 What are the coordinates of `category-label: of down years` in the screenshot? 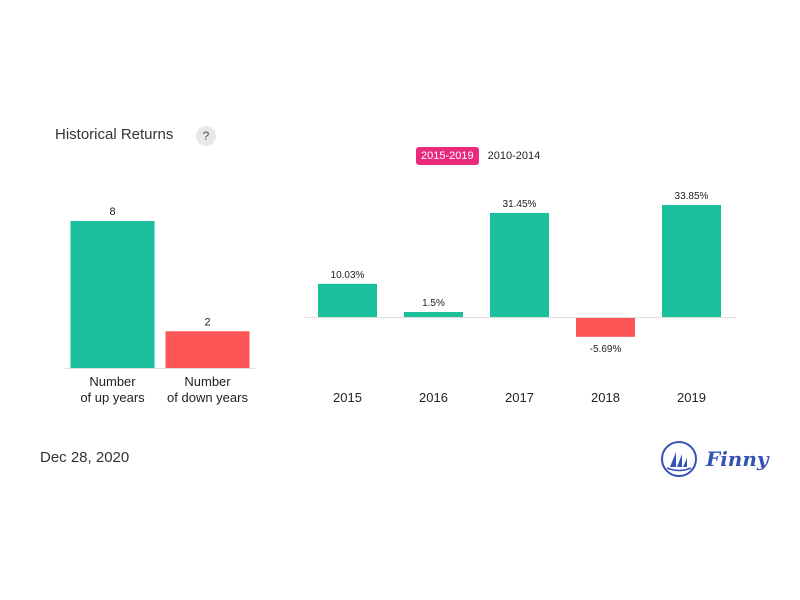 It's located at (207, 397).